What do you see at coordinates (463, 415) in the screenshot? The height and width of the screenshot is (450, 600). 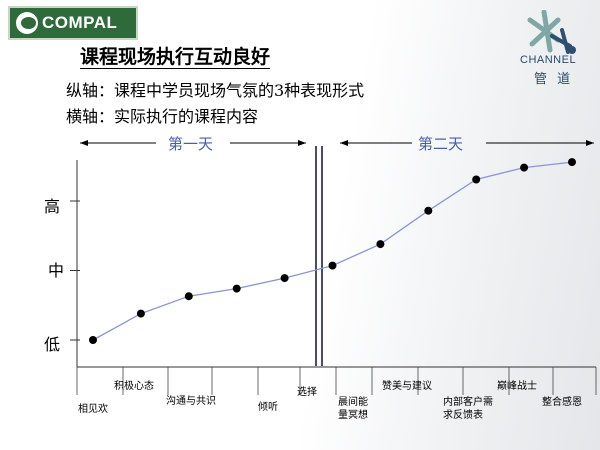 I see `x-category-label-line: 求反馈表` at bounding box center [463, 415].